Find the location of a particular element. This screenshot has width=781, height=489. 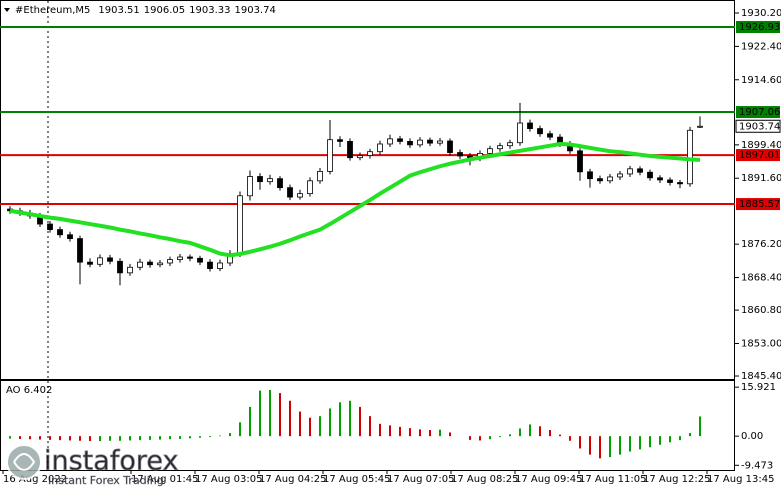

ohlc-value: 1903.74 is located at coordinates (254, 10).